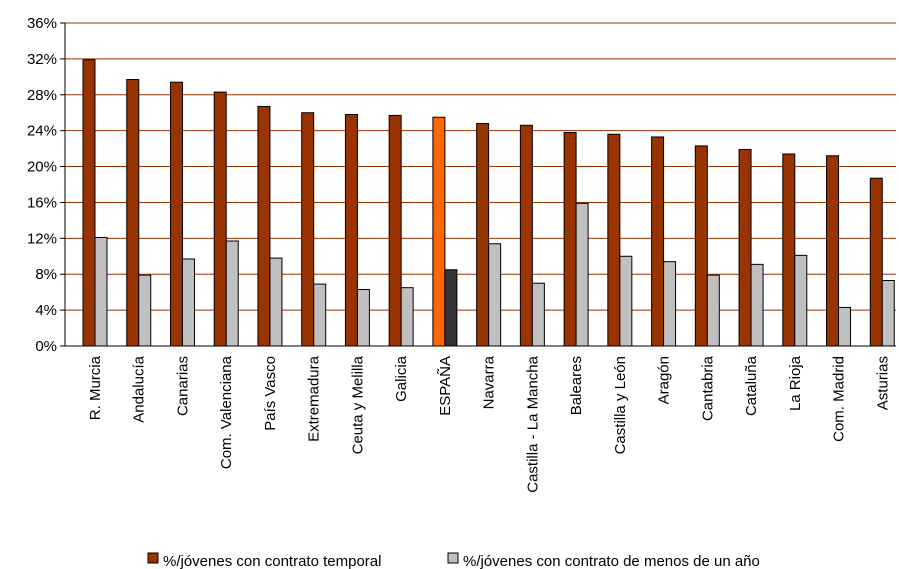 The height and width of the screenshot is (569, 899). I want to click on x-tick-label: Cataluña, so click(751, 385).